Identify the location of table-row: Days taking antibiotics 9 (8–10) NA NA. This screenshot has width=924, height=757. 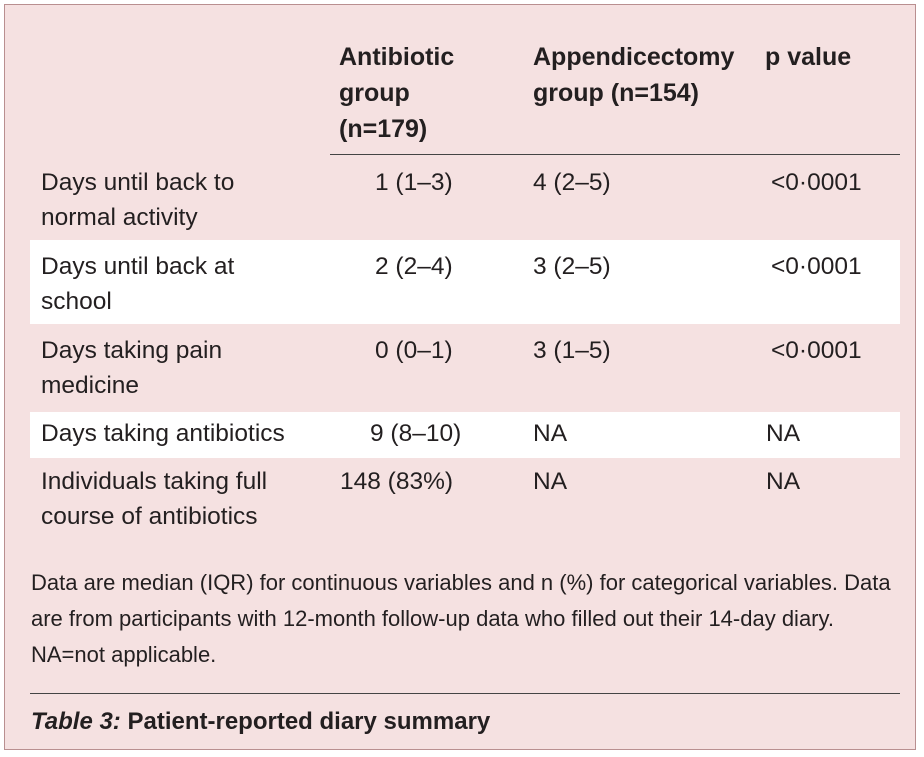
(465, 435).